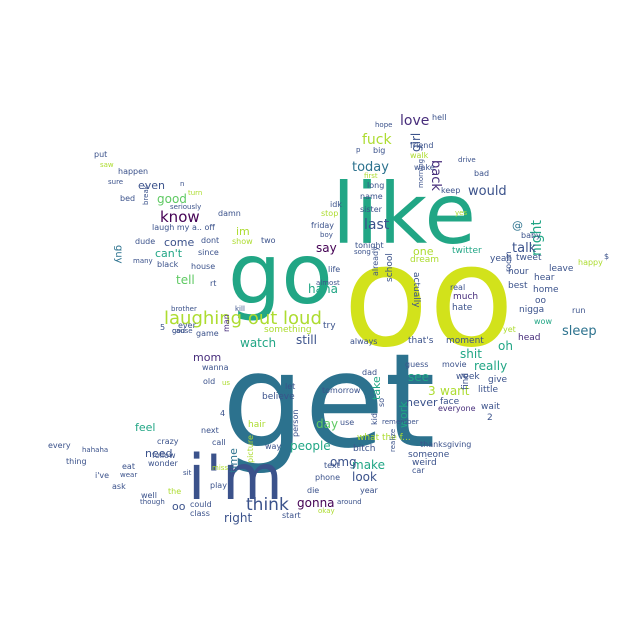 The height and width of the screenshot is (626, 626). What do you see at coordinates (419, 377) in the screenshot?
I see `word: see` at bounding box center [419, 377].